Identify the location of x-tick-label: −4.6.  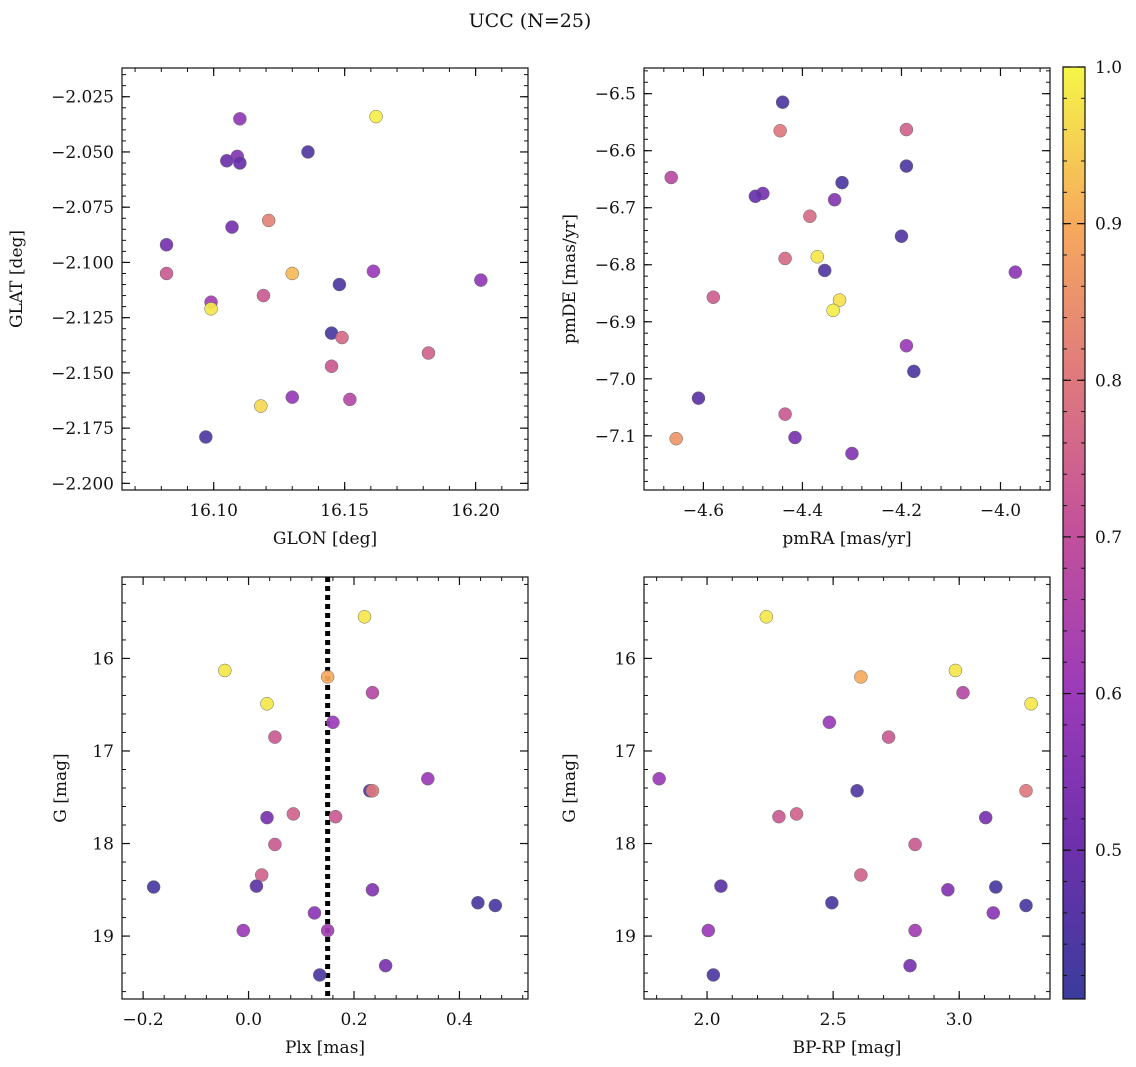
(703, 511).